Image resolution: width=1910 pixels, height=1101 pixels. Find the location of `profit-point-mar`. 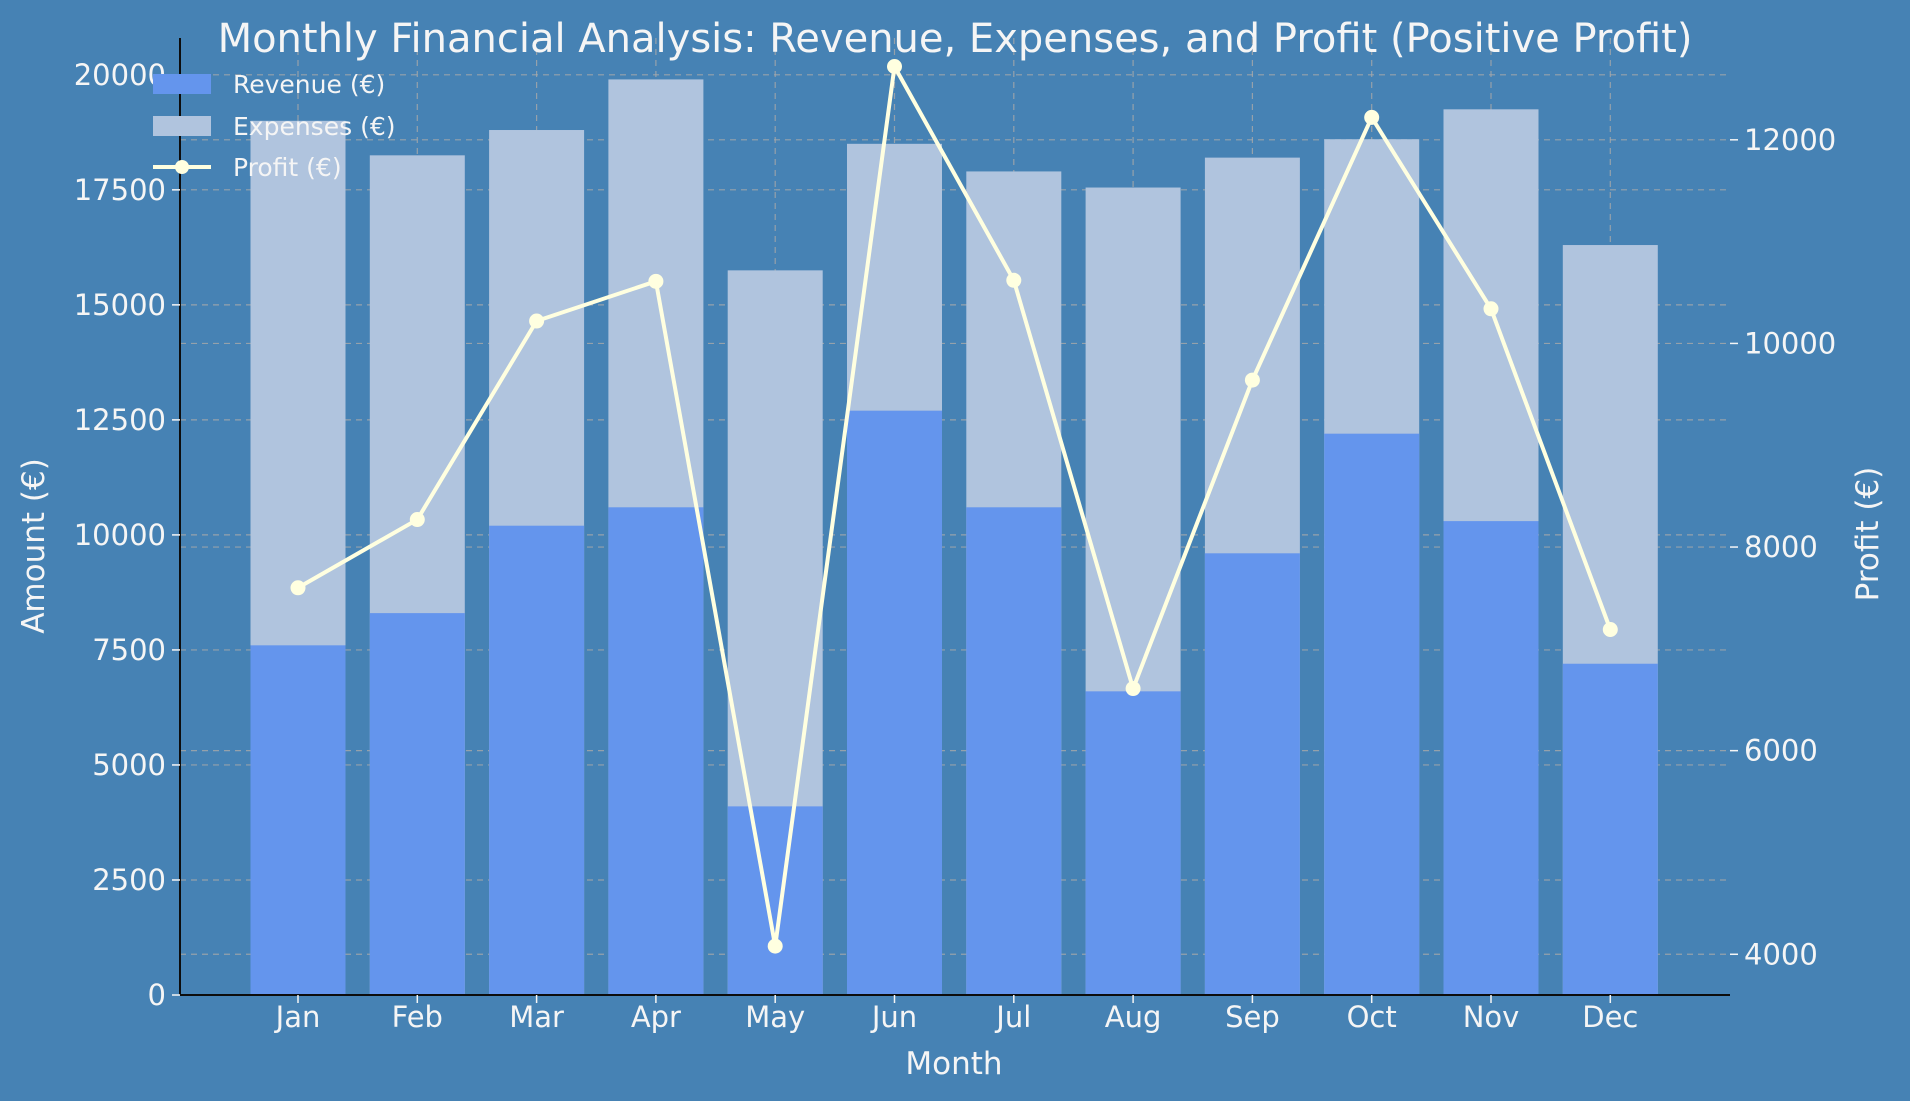

profit-point-mar is located at coordinates (537, 321).